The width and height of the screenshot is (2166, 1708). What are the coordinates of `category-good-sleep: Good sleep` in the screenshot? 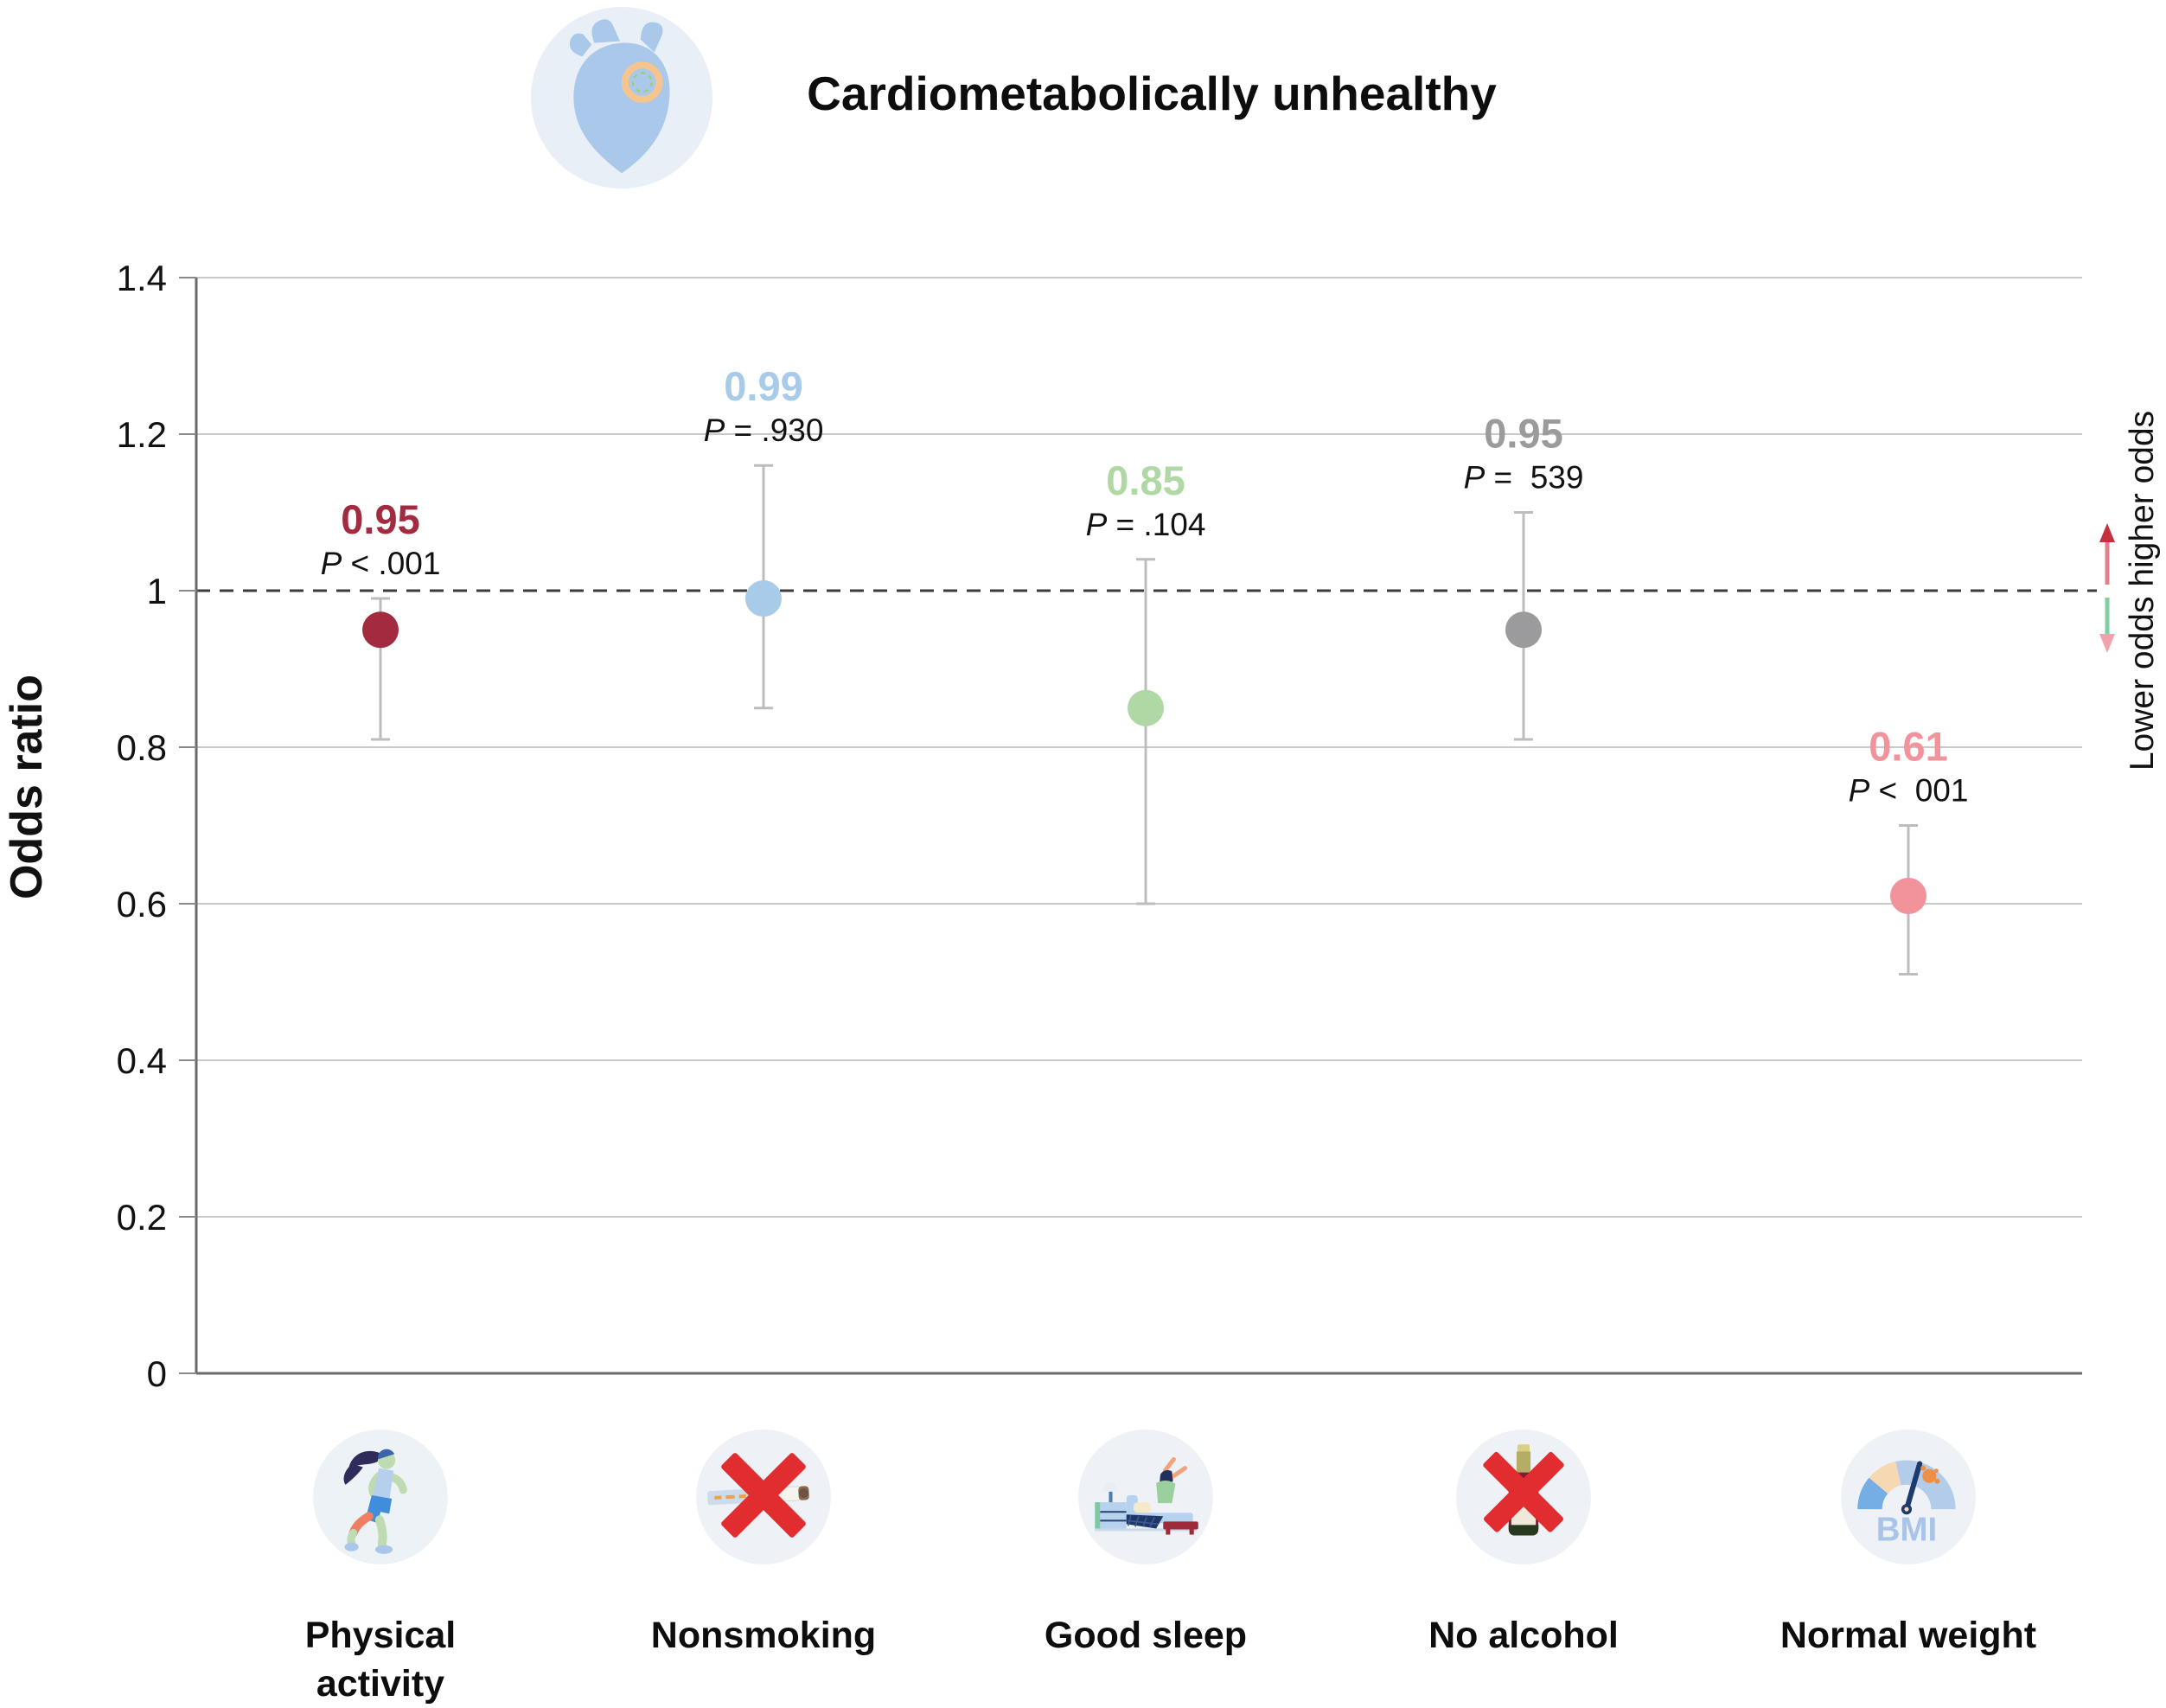 It's located at (1145, 1543).